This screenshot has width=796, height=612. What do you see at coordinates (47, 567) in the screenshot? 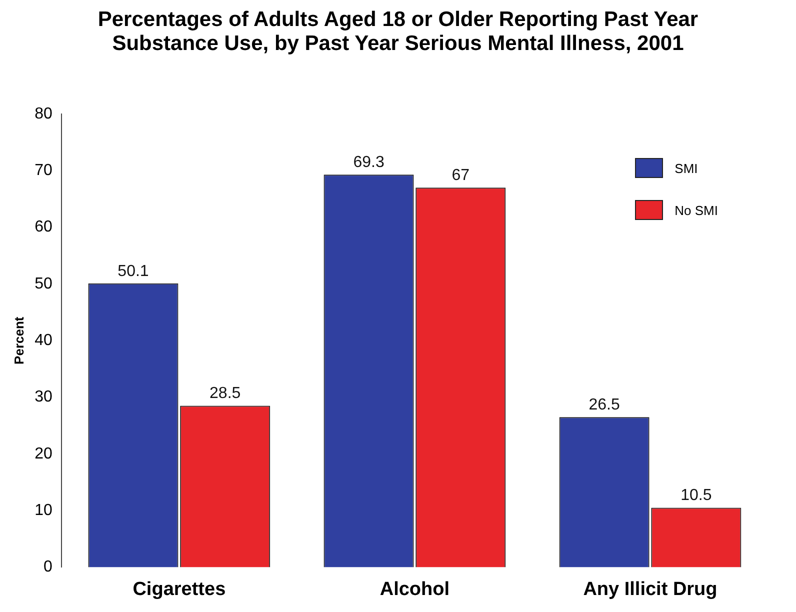
I see `y-tick-label: 0` at bounding box center [47, 567].